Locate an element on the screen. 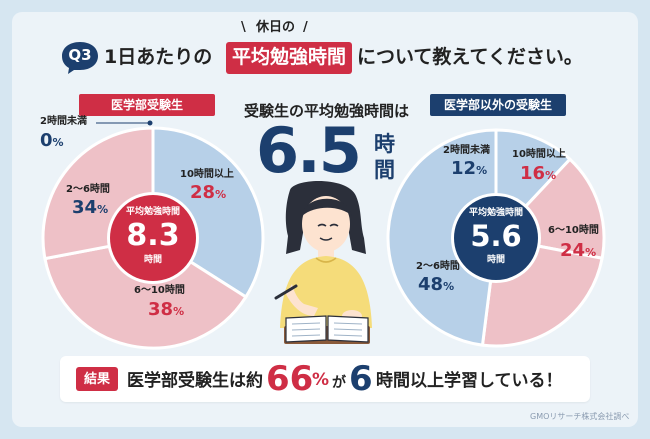  header-highlight: 平均勉強時間 is located at coordinates (289, 57).